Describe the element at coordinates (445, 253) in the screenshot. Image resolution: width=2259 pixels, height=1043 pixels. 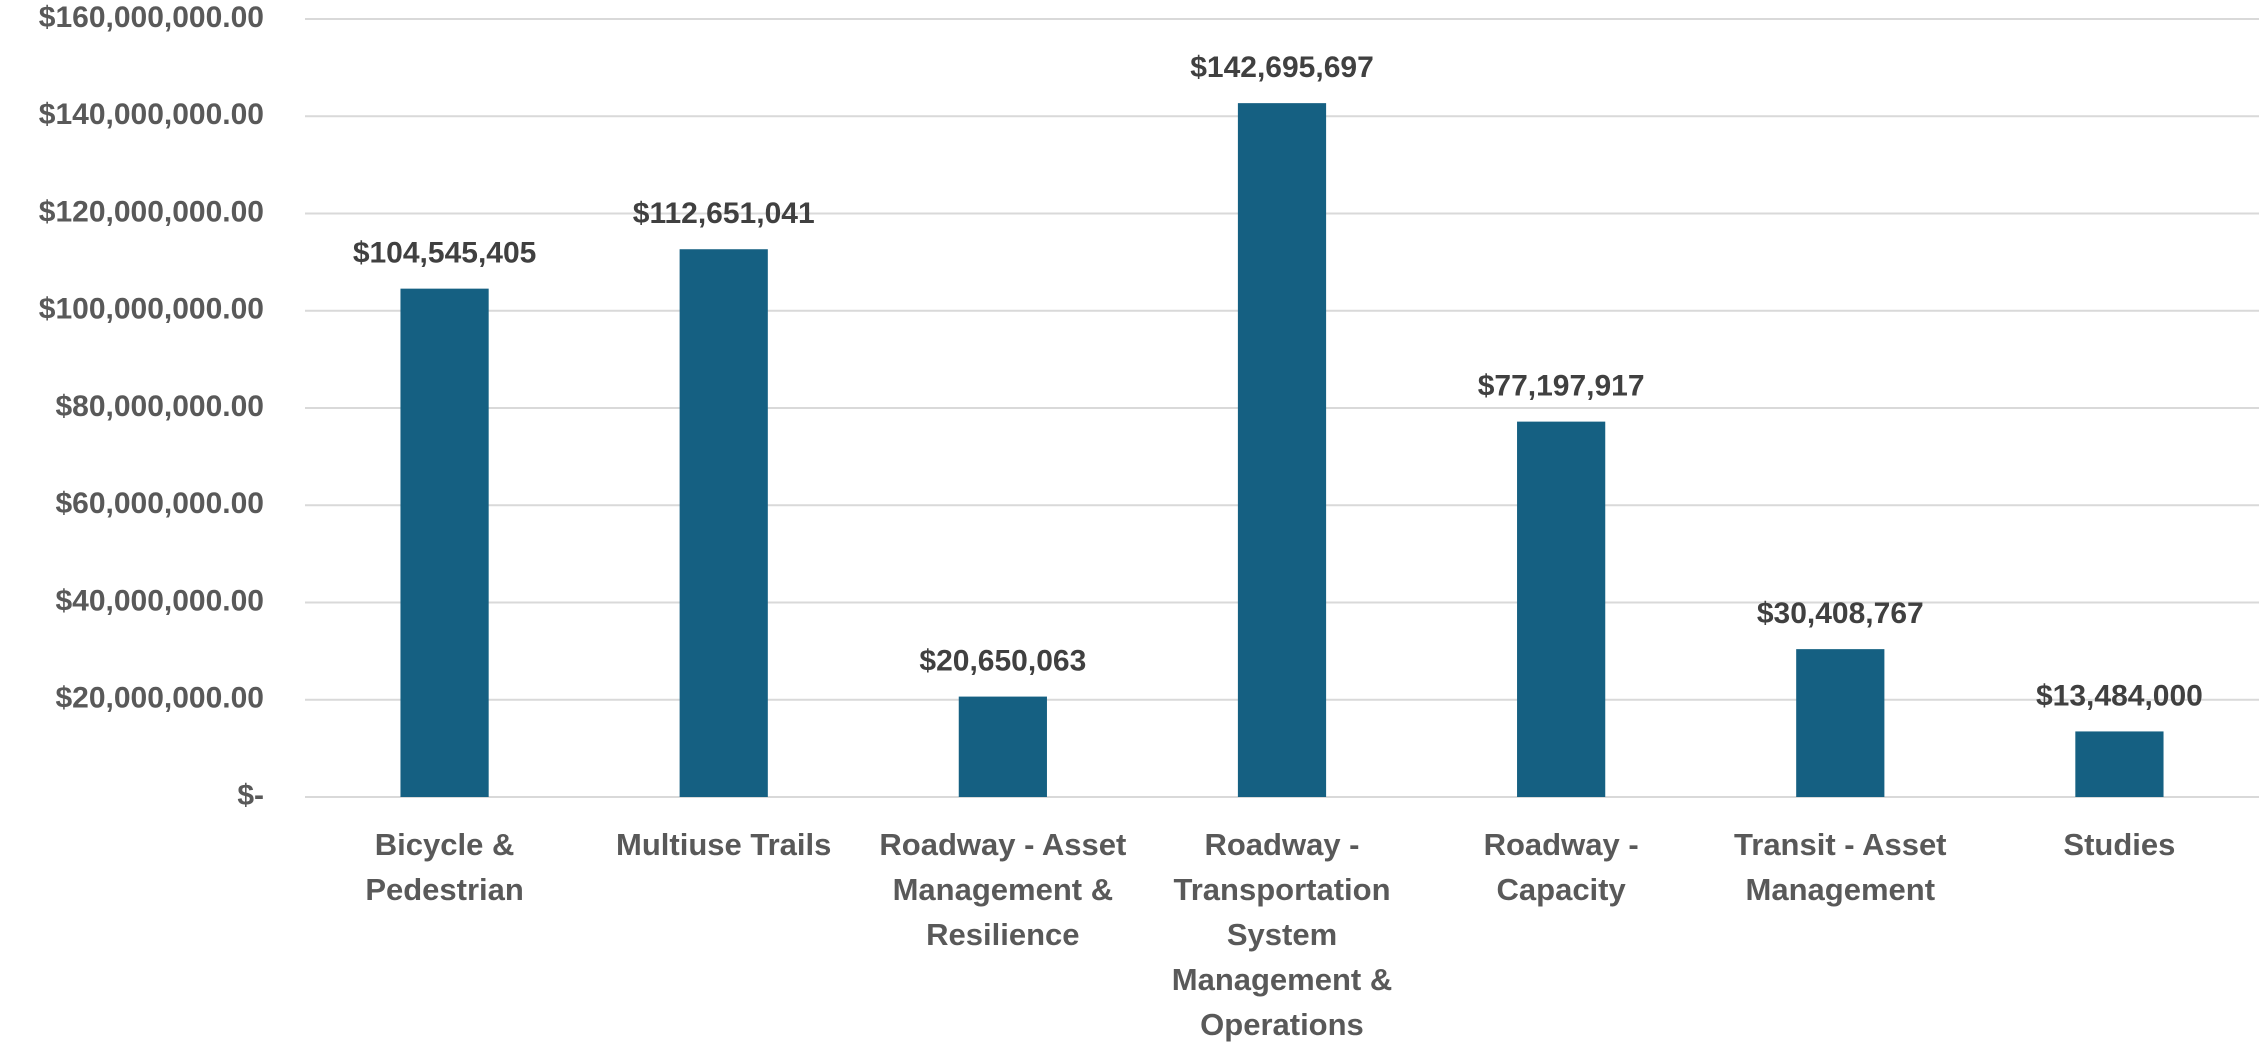
I see `data-label: $104,545,405` at that location.